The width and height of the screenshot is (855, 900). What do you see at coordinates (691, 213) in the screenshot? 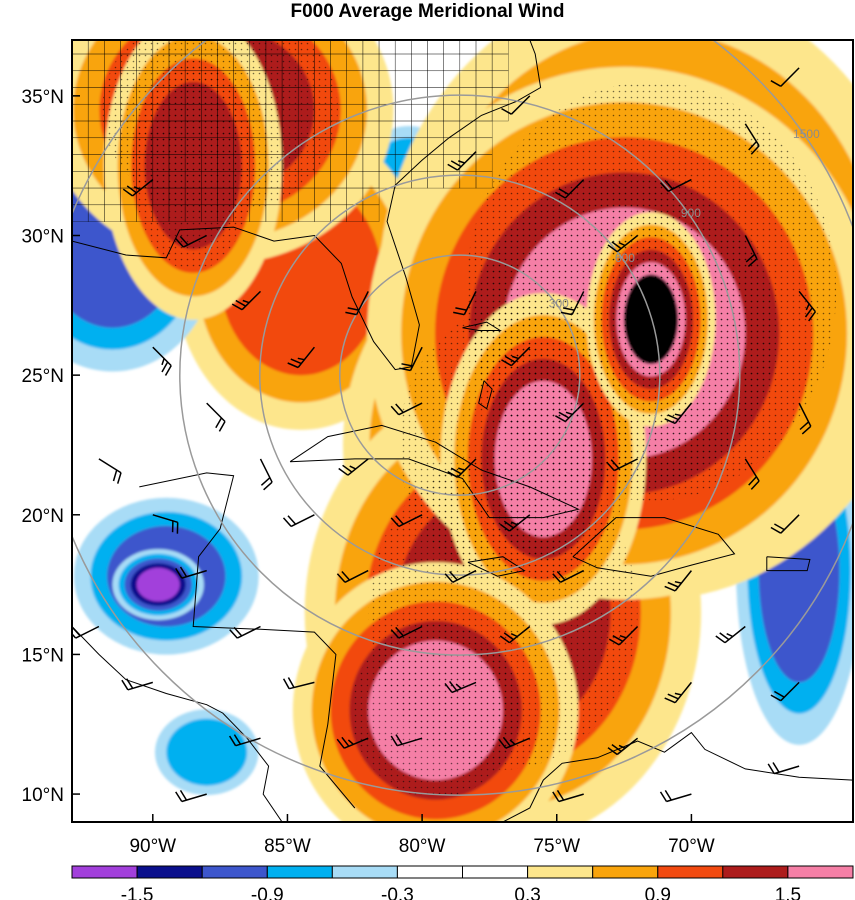
I see `range-ring-label-2: 900` at bounding box center [691, 213].